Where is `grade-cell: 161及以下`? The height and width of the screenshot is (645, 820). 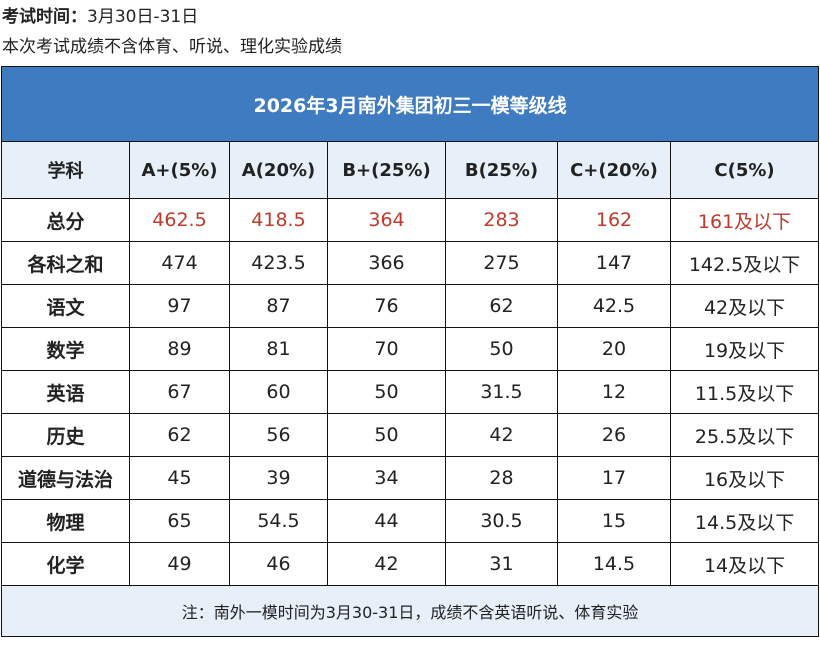 grade-cell: 161及以下 is located at coordinates (744, 220).